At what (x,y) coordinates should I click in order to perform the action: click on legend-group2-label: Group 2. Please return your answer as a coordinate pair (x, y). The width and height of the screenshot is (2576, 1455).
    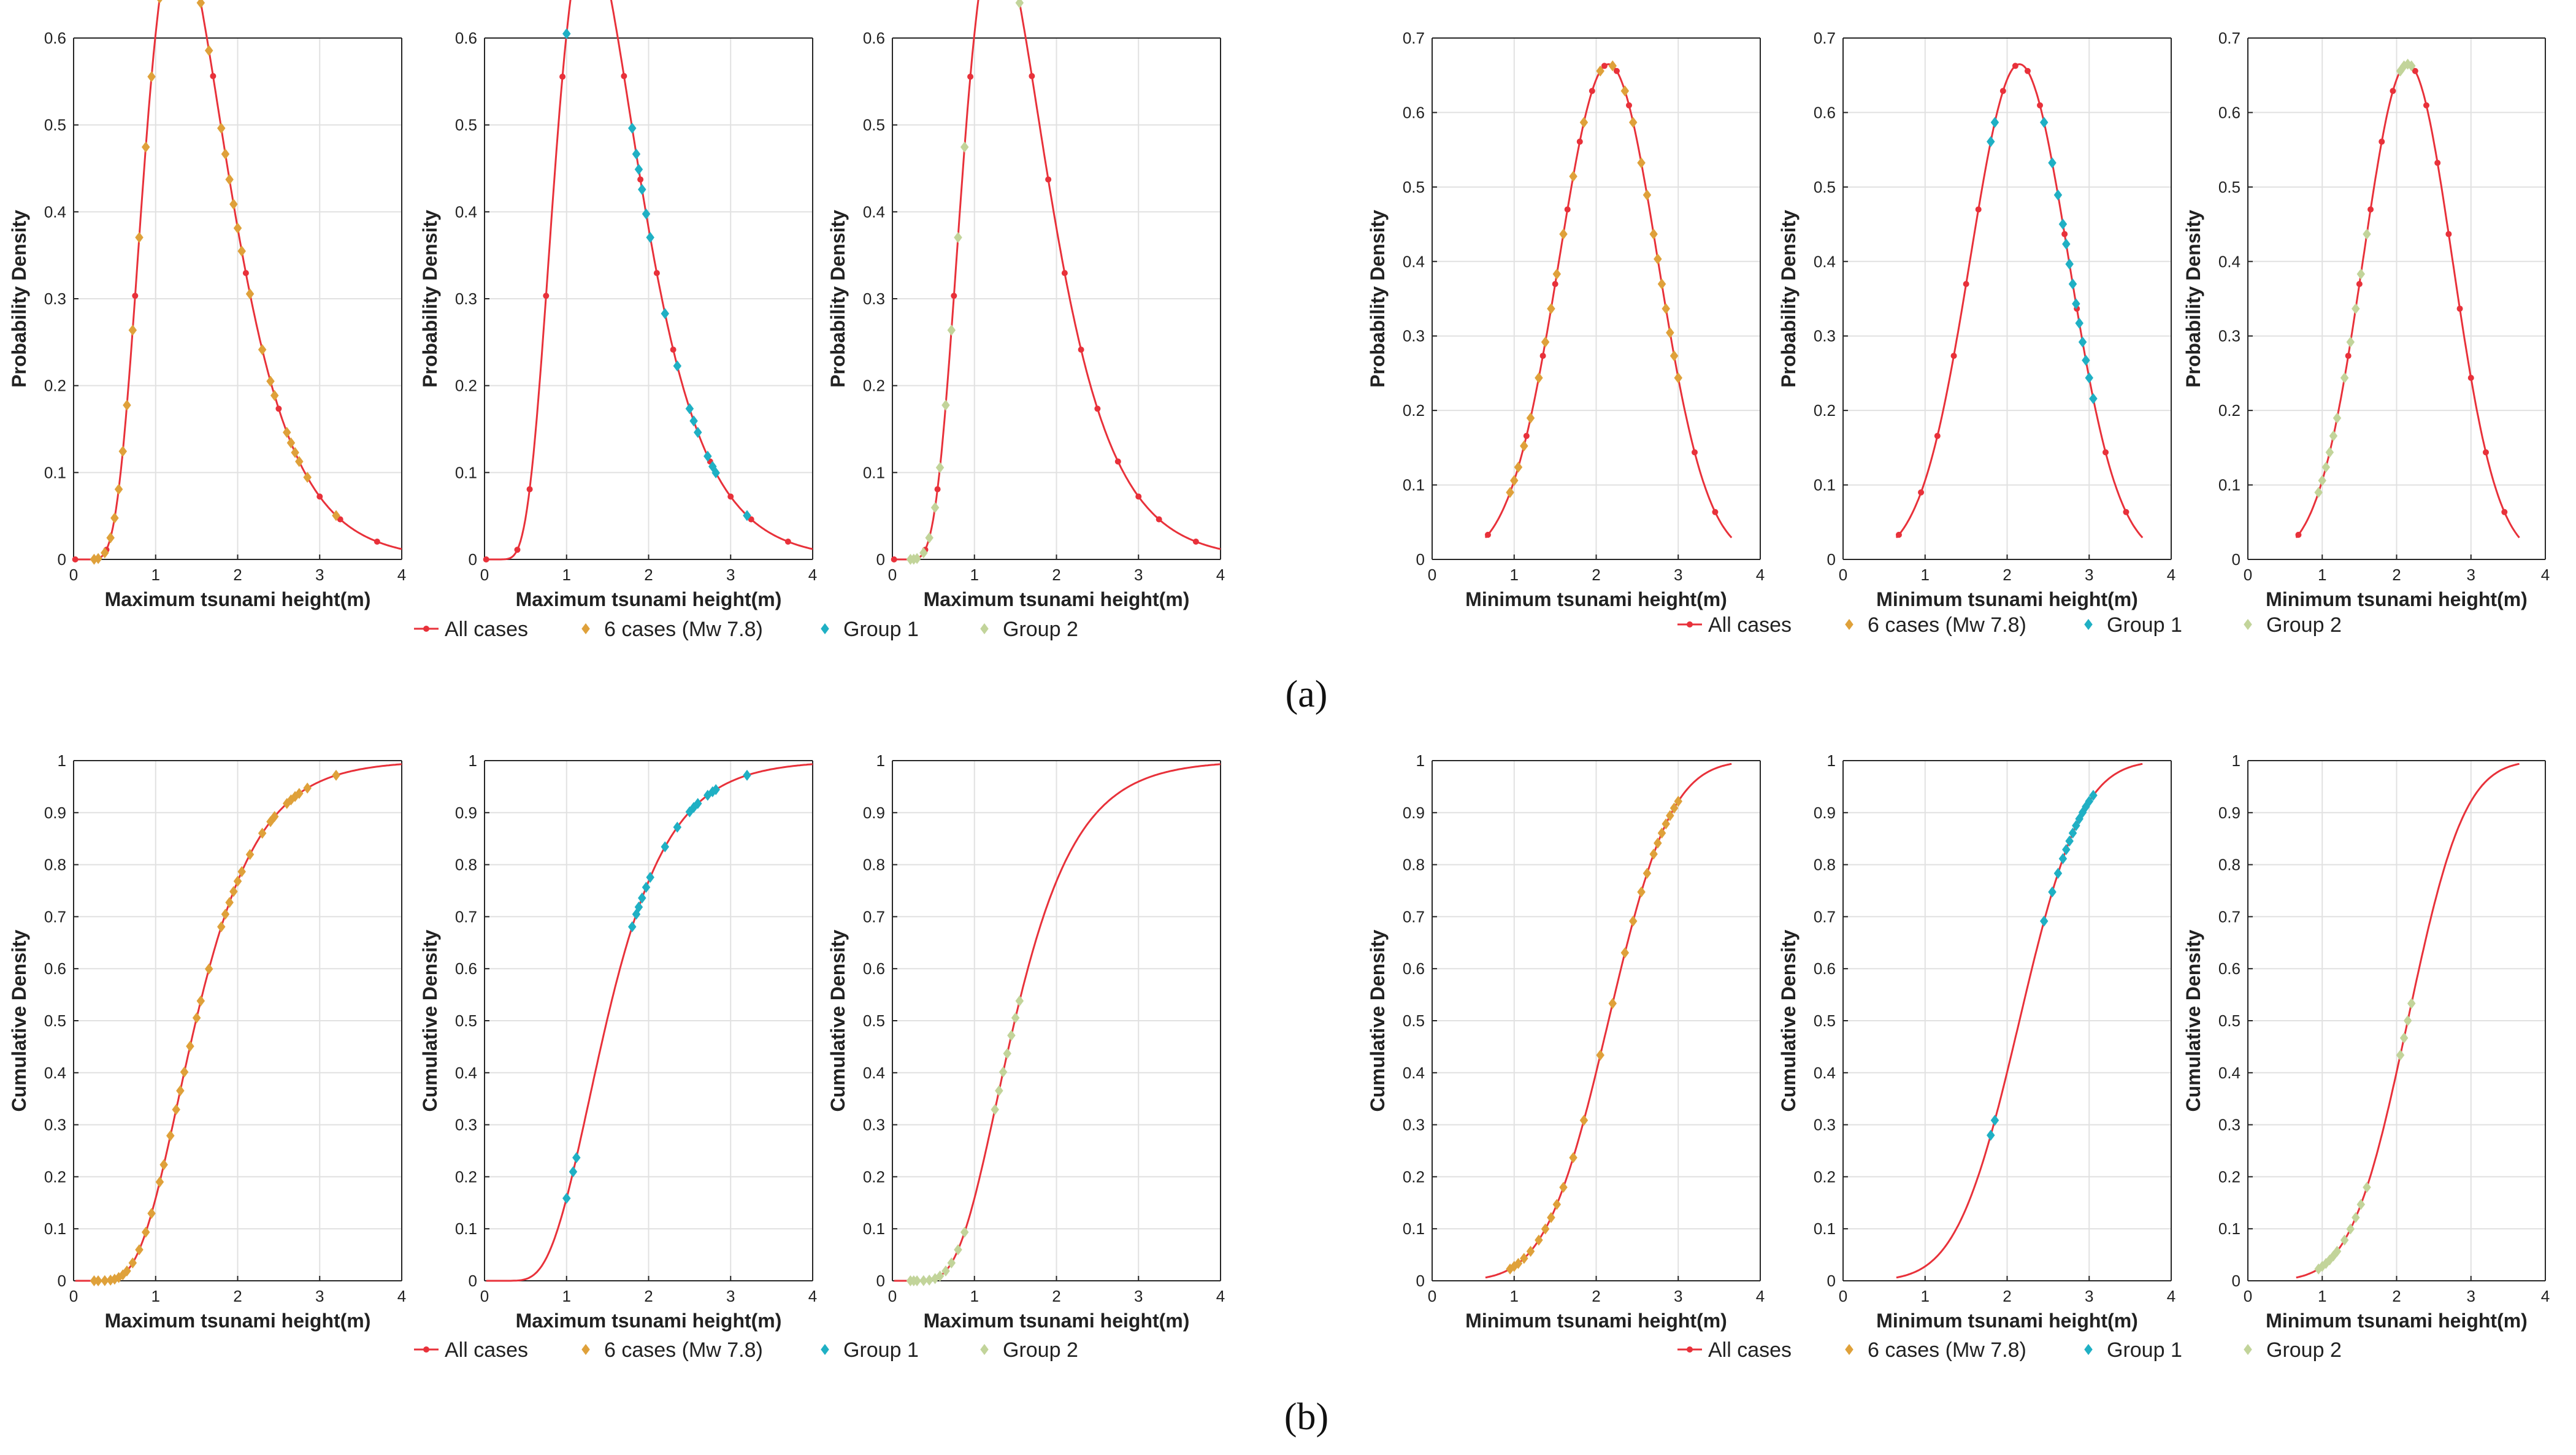
    Looking at the image, I should click on (2304, 625).